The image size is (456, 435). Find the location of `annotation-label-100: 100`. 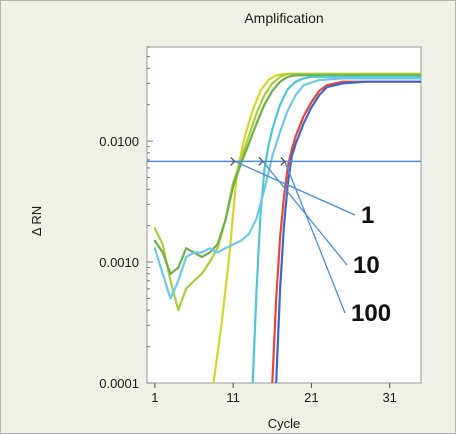

annotation-label-100: 100 is located at coordinates (371, 313).